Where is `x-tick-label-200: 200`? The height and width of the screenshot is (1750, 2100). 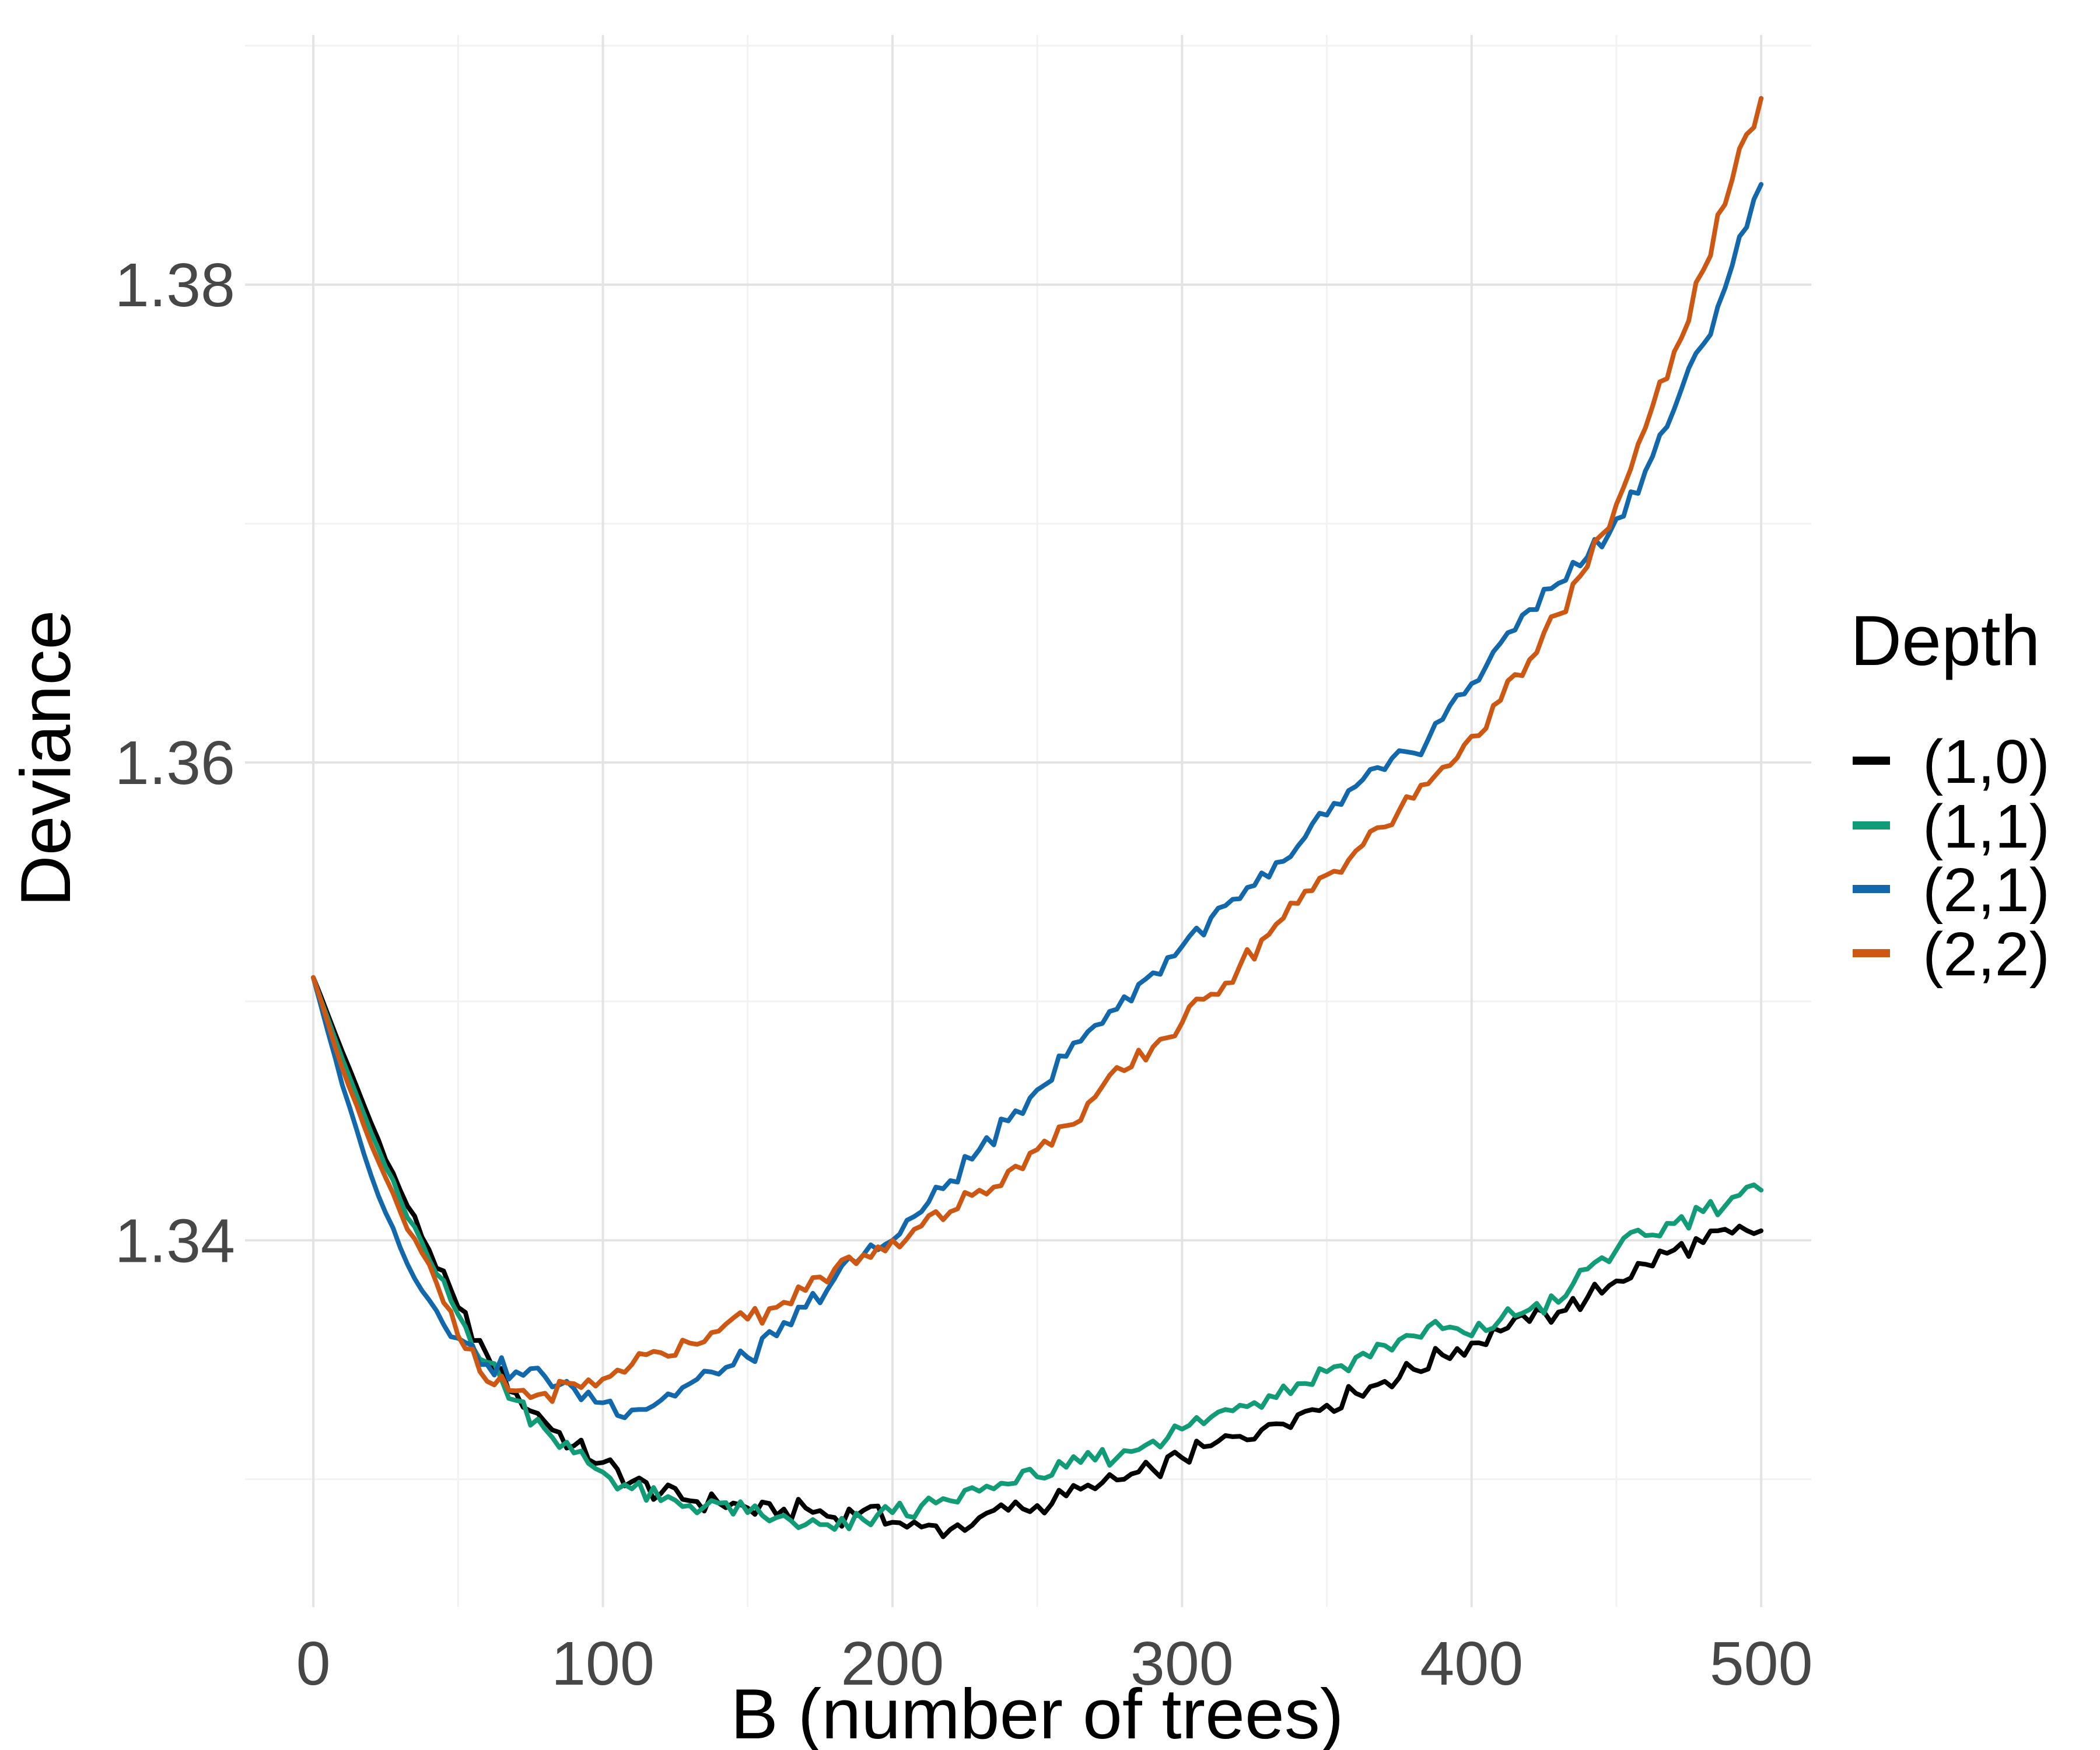 x-tick-label-200: 200 is located at coordinates (892, 1664).